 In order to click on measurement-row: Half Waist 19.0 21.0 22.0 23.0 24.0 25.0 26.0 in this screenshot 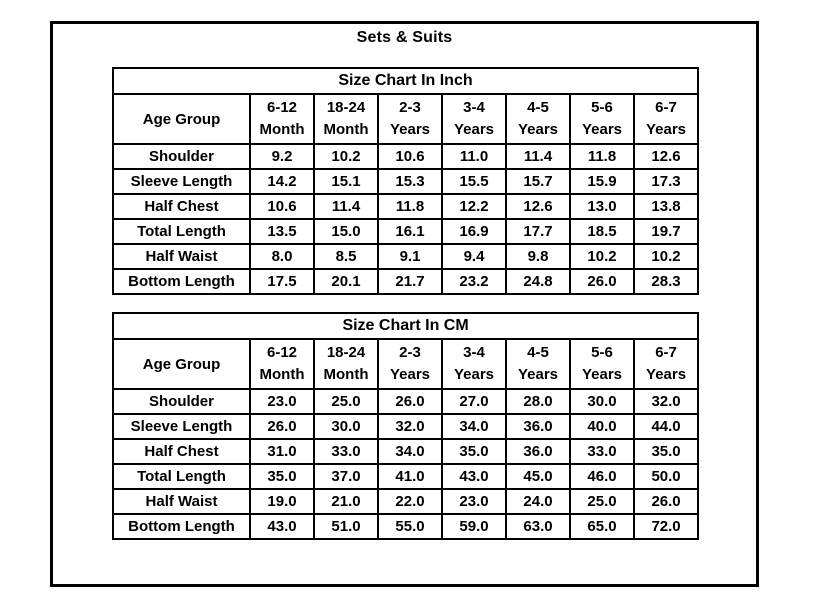, I will do `click(406, 501)`.